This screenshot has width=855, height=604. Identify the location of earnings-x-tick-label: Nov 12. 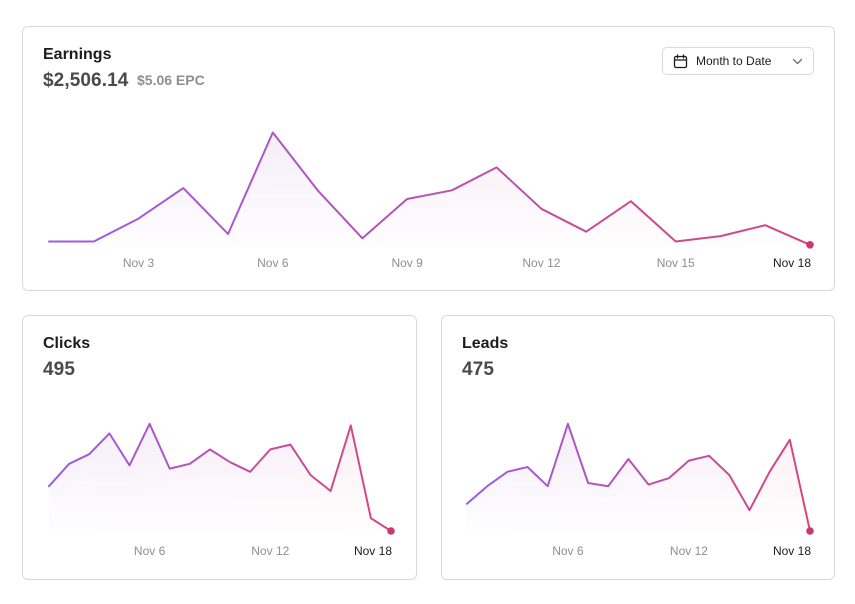
(541, 263).